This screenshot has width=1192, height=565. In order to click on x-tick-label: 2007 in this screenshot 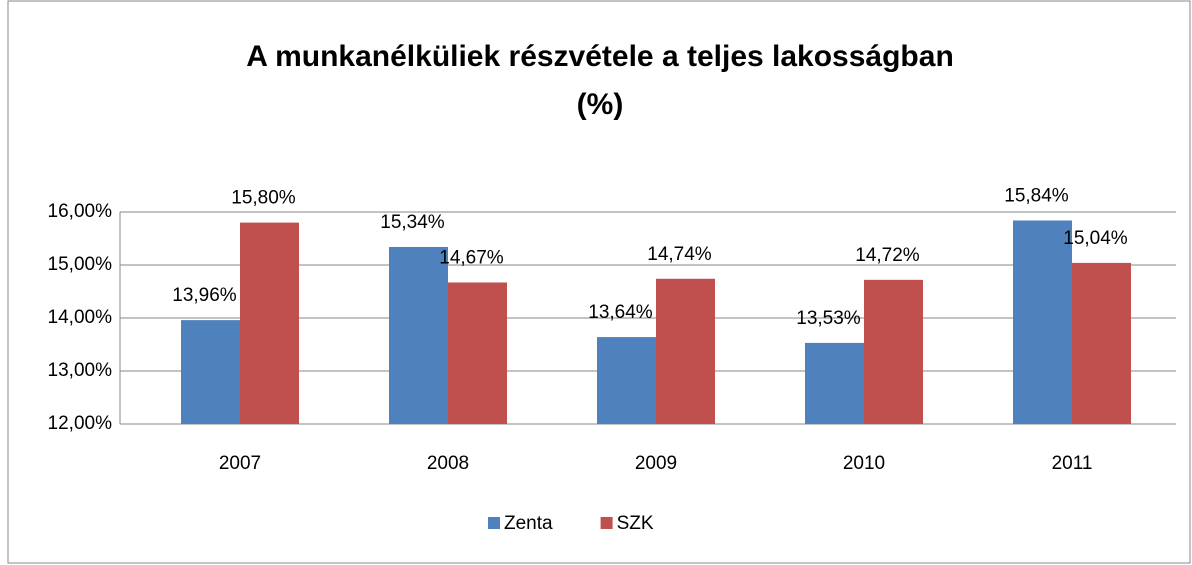, I will do `click(240, 463)`.